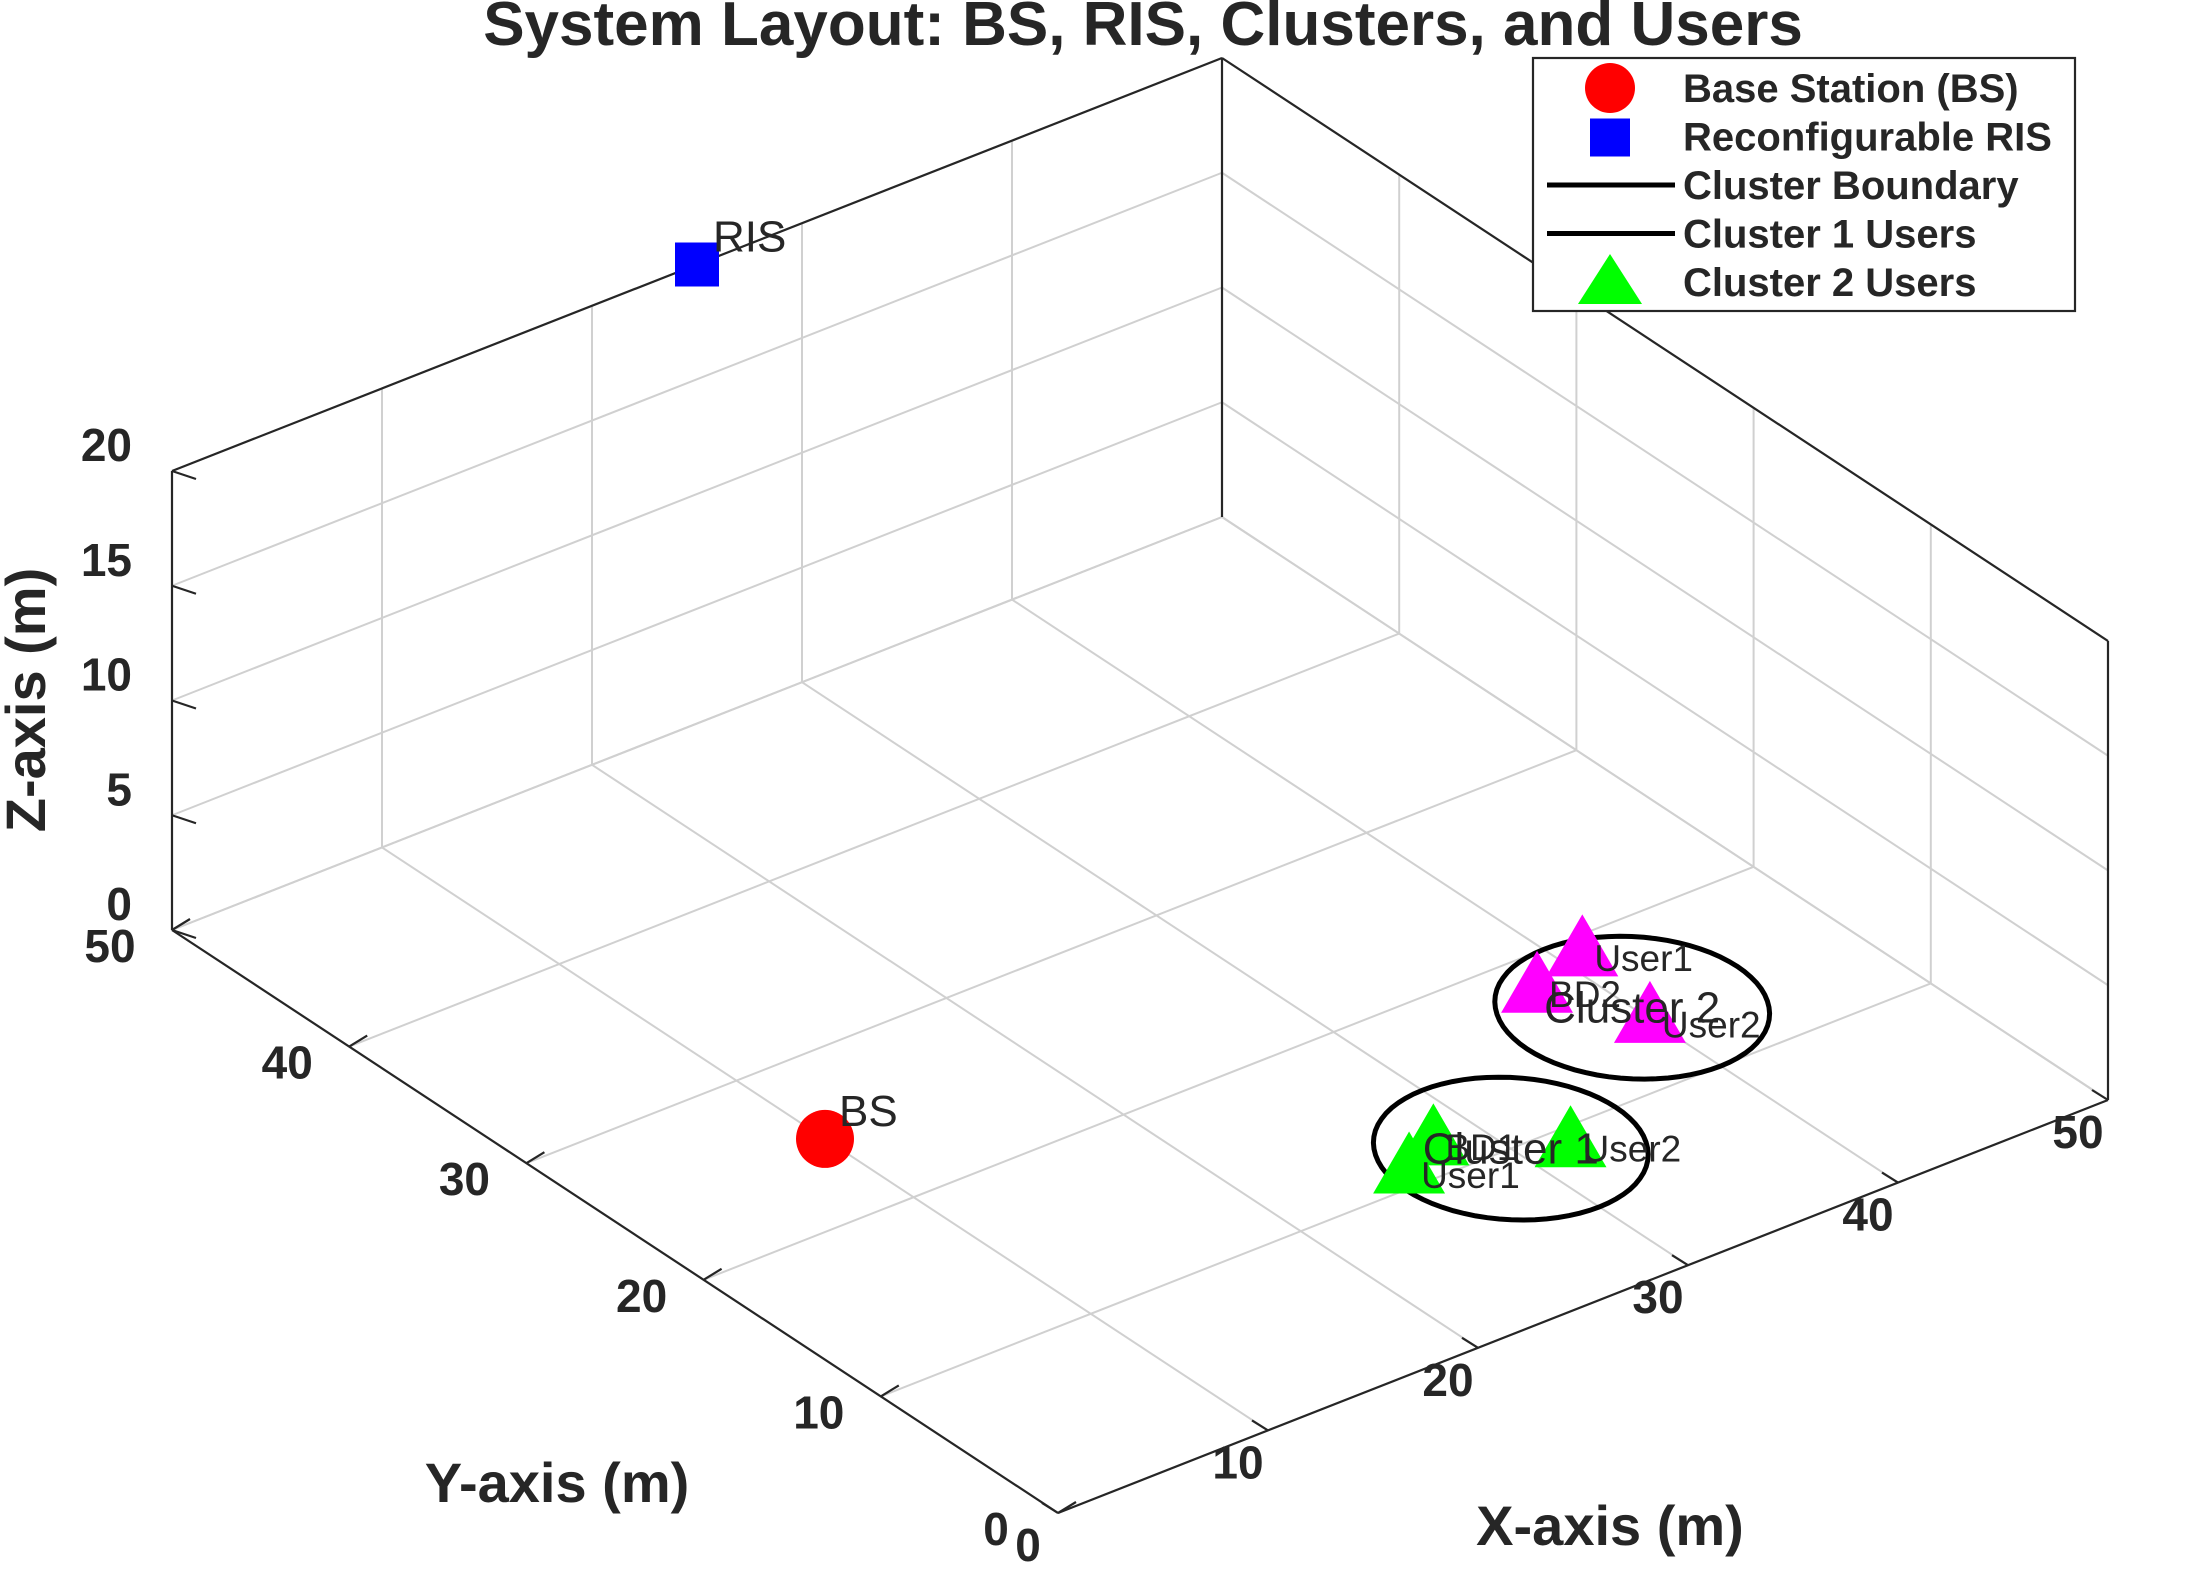 Image resolution: width=2206 pixels, height=1581 pixels. I want to click on legend-entry-label: Base Station (BS), so click(1851, 89).